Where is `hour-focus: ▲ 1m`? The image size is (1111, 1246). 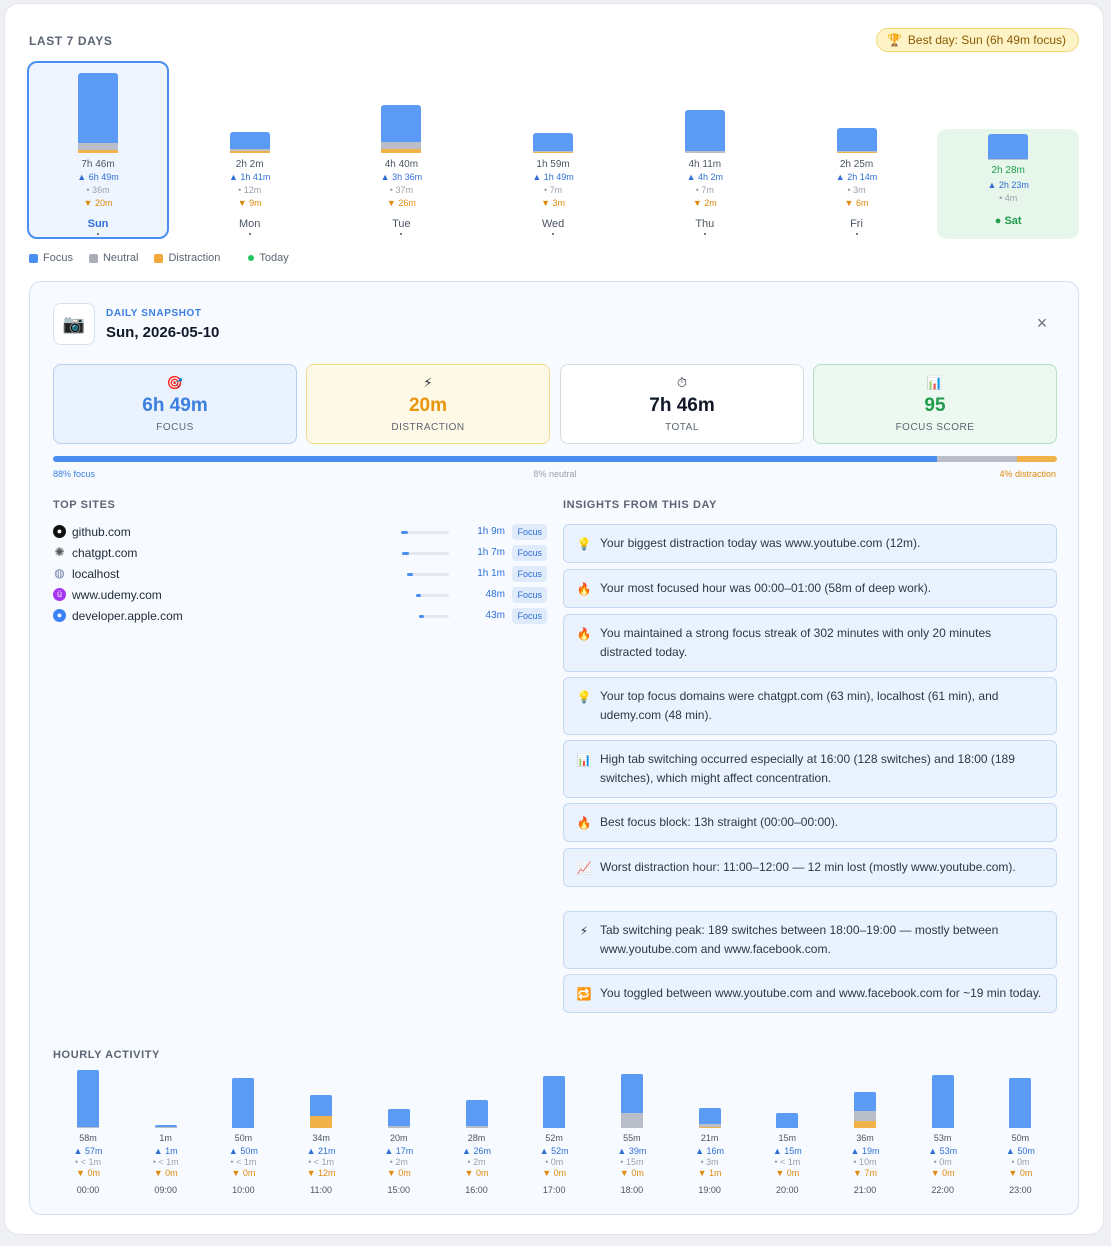
hour-focus: ▲ 1m is located at coordinates (165, 1151).